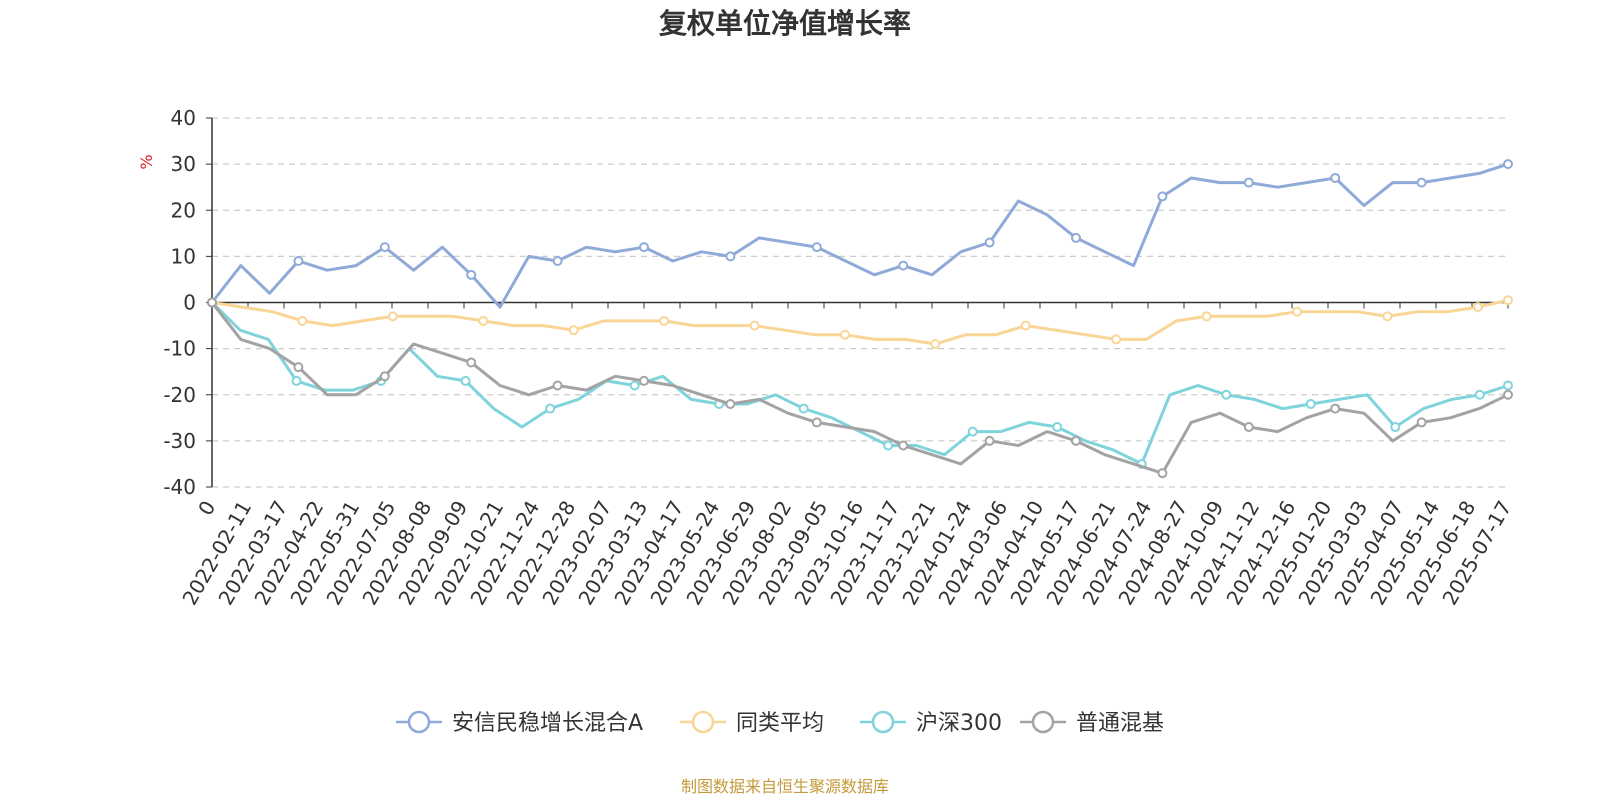  What do you see at coordinates (547, 723) in the screenshot?
I see `legend-label: 安信民稳增长混合A` at bounding box center [547, 723].